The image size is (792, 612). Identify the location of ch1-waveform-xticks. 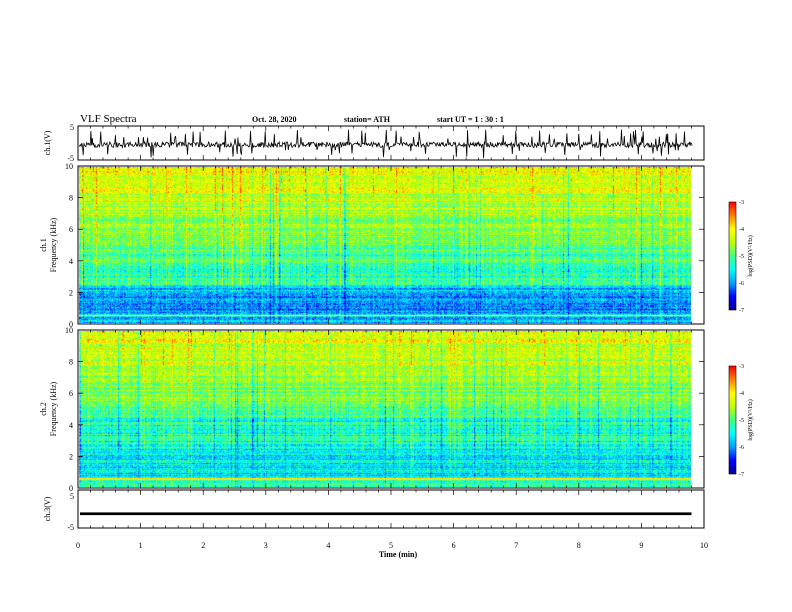
(391, 143).